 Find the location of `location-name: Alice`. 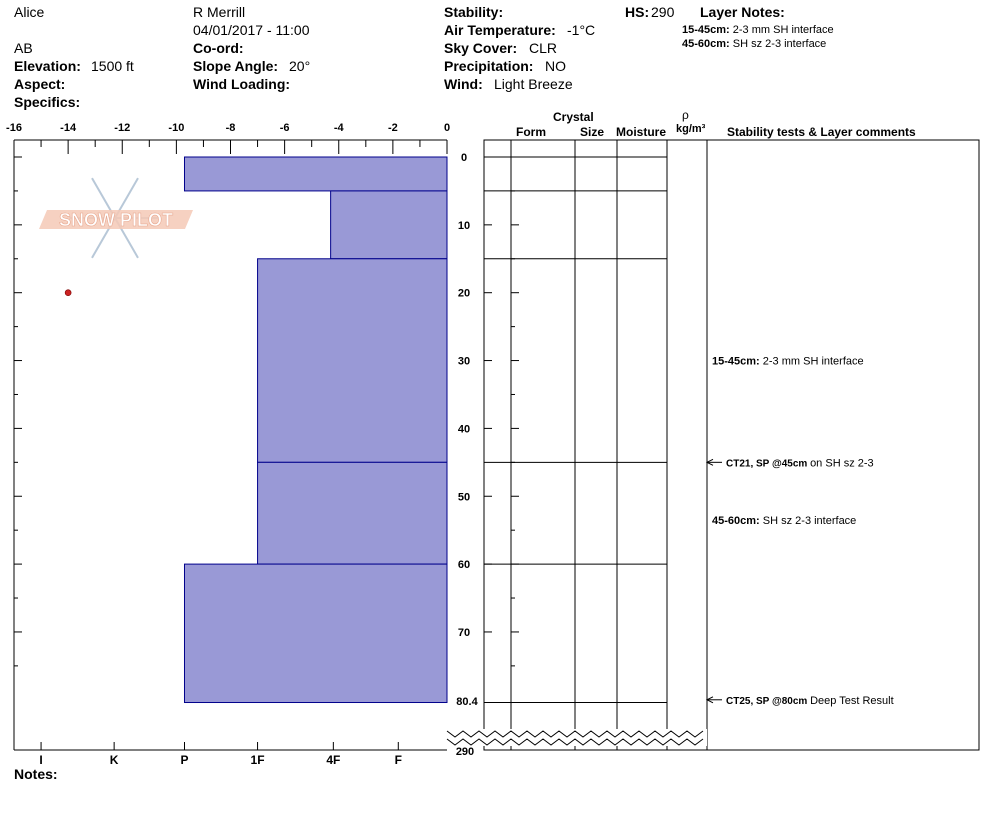

location-name: Alice is located at coordinates (29, 12).